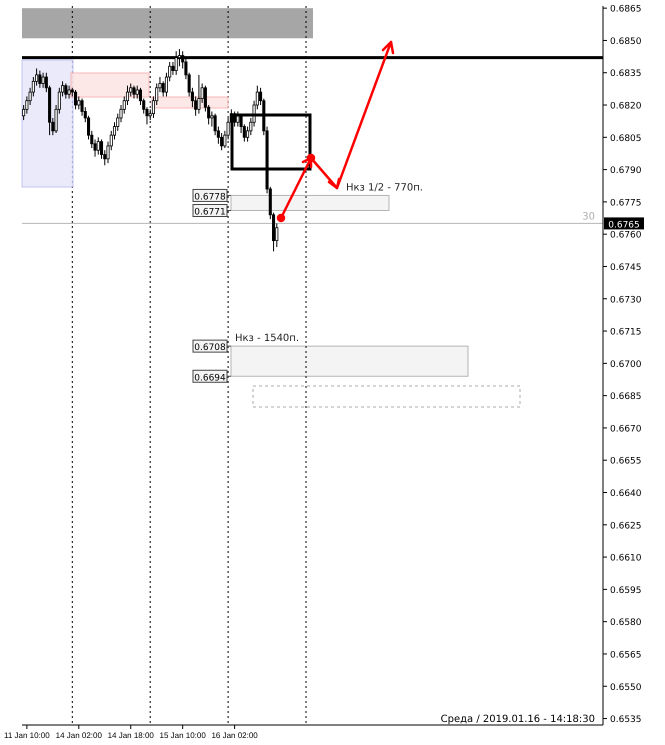  What do you see at coordinates (626, 591) in the screenshot?
I see `y-tick-label: 0.6595` at bounding box center [626, 591].